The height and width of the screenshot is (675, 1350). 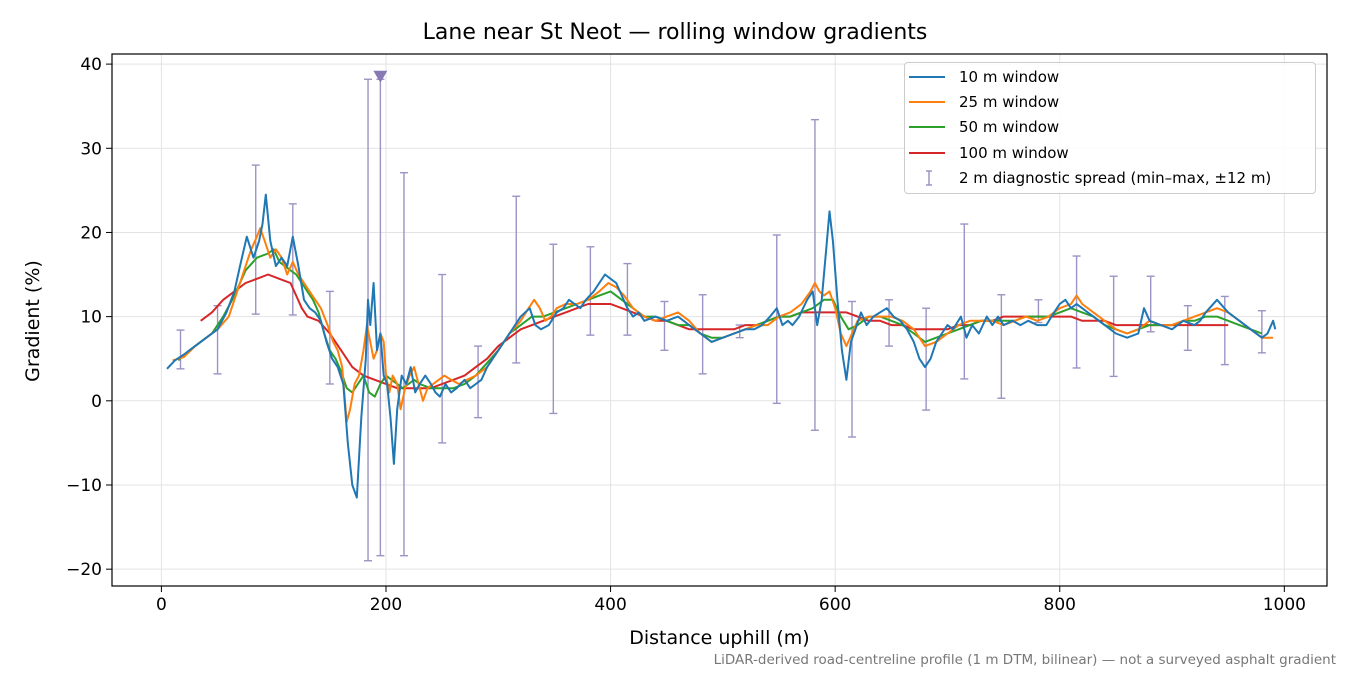 I want to click on x-tick-label: 400, so click(x=610, y=605).